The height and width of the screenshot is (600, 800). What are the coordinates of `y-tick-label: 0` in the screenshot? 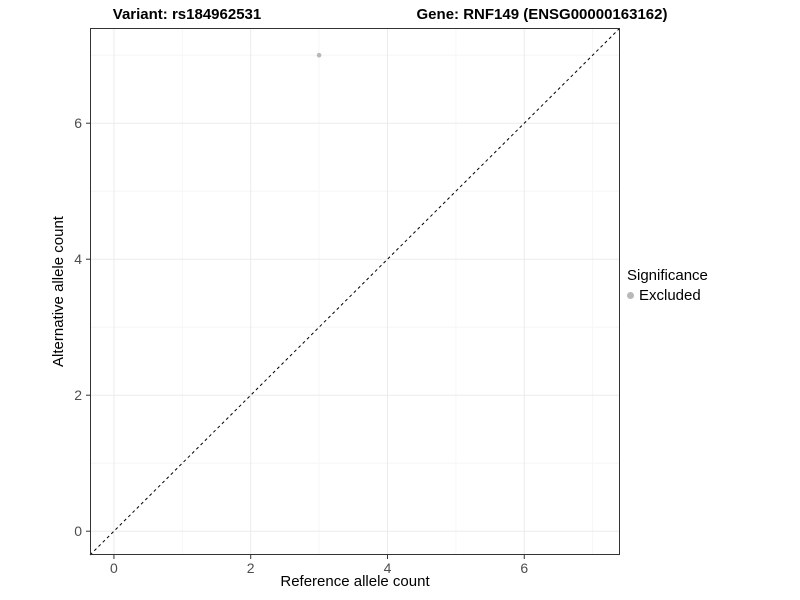 It's located at (78, 531).